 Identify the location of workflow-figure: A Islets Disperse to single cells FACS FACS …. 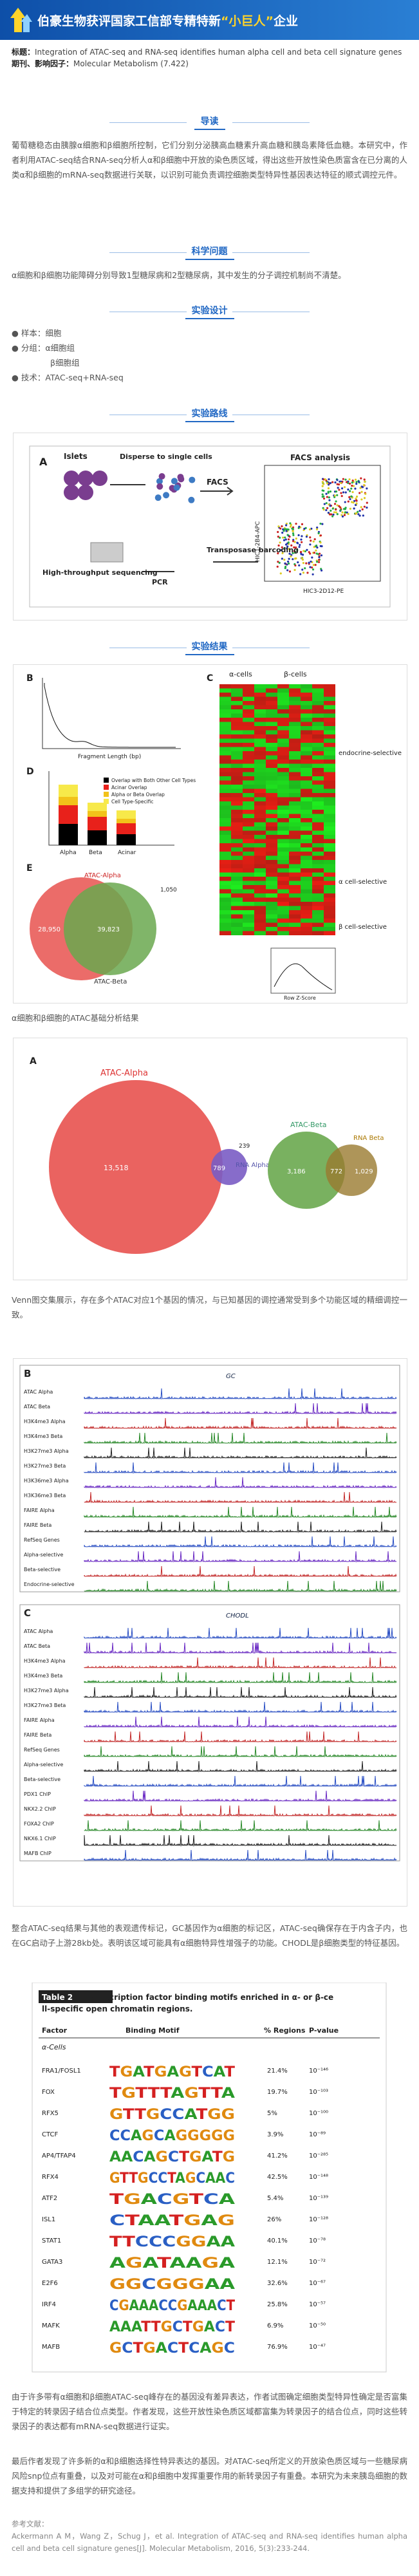
(210, 526).